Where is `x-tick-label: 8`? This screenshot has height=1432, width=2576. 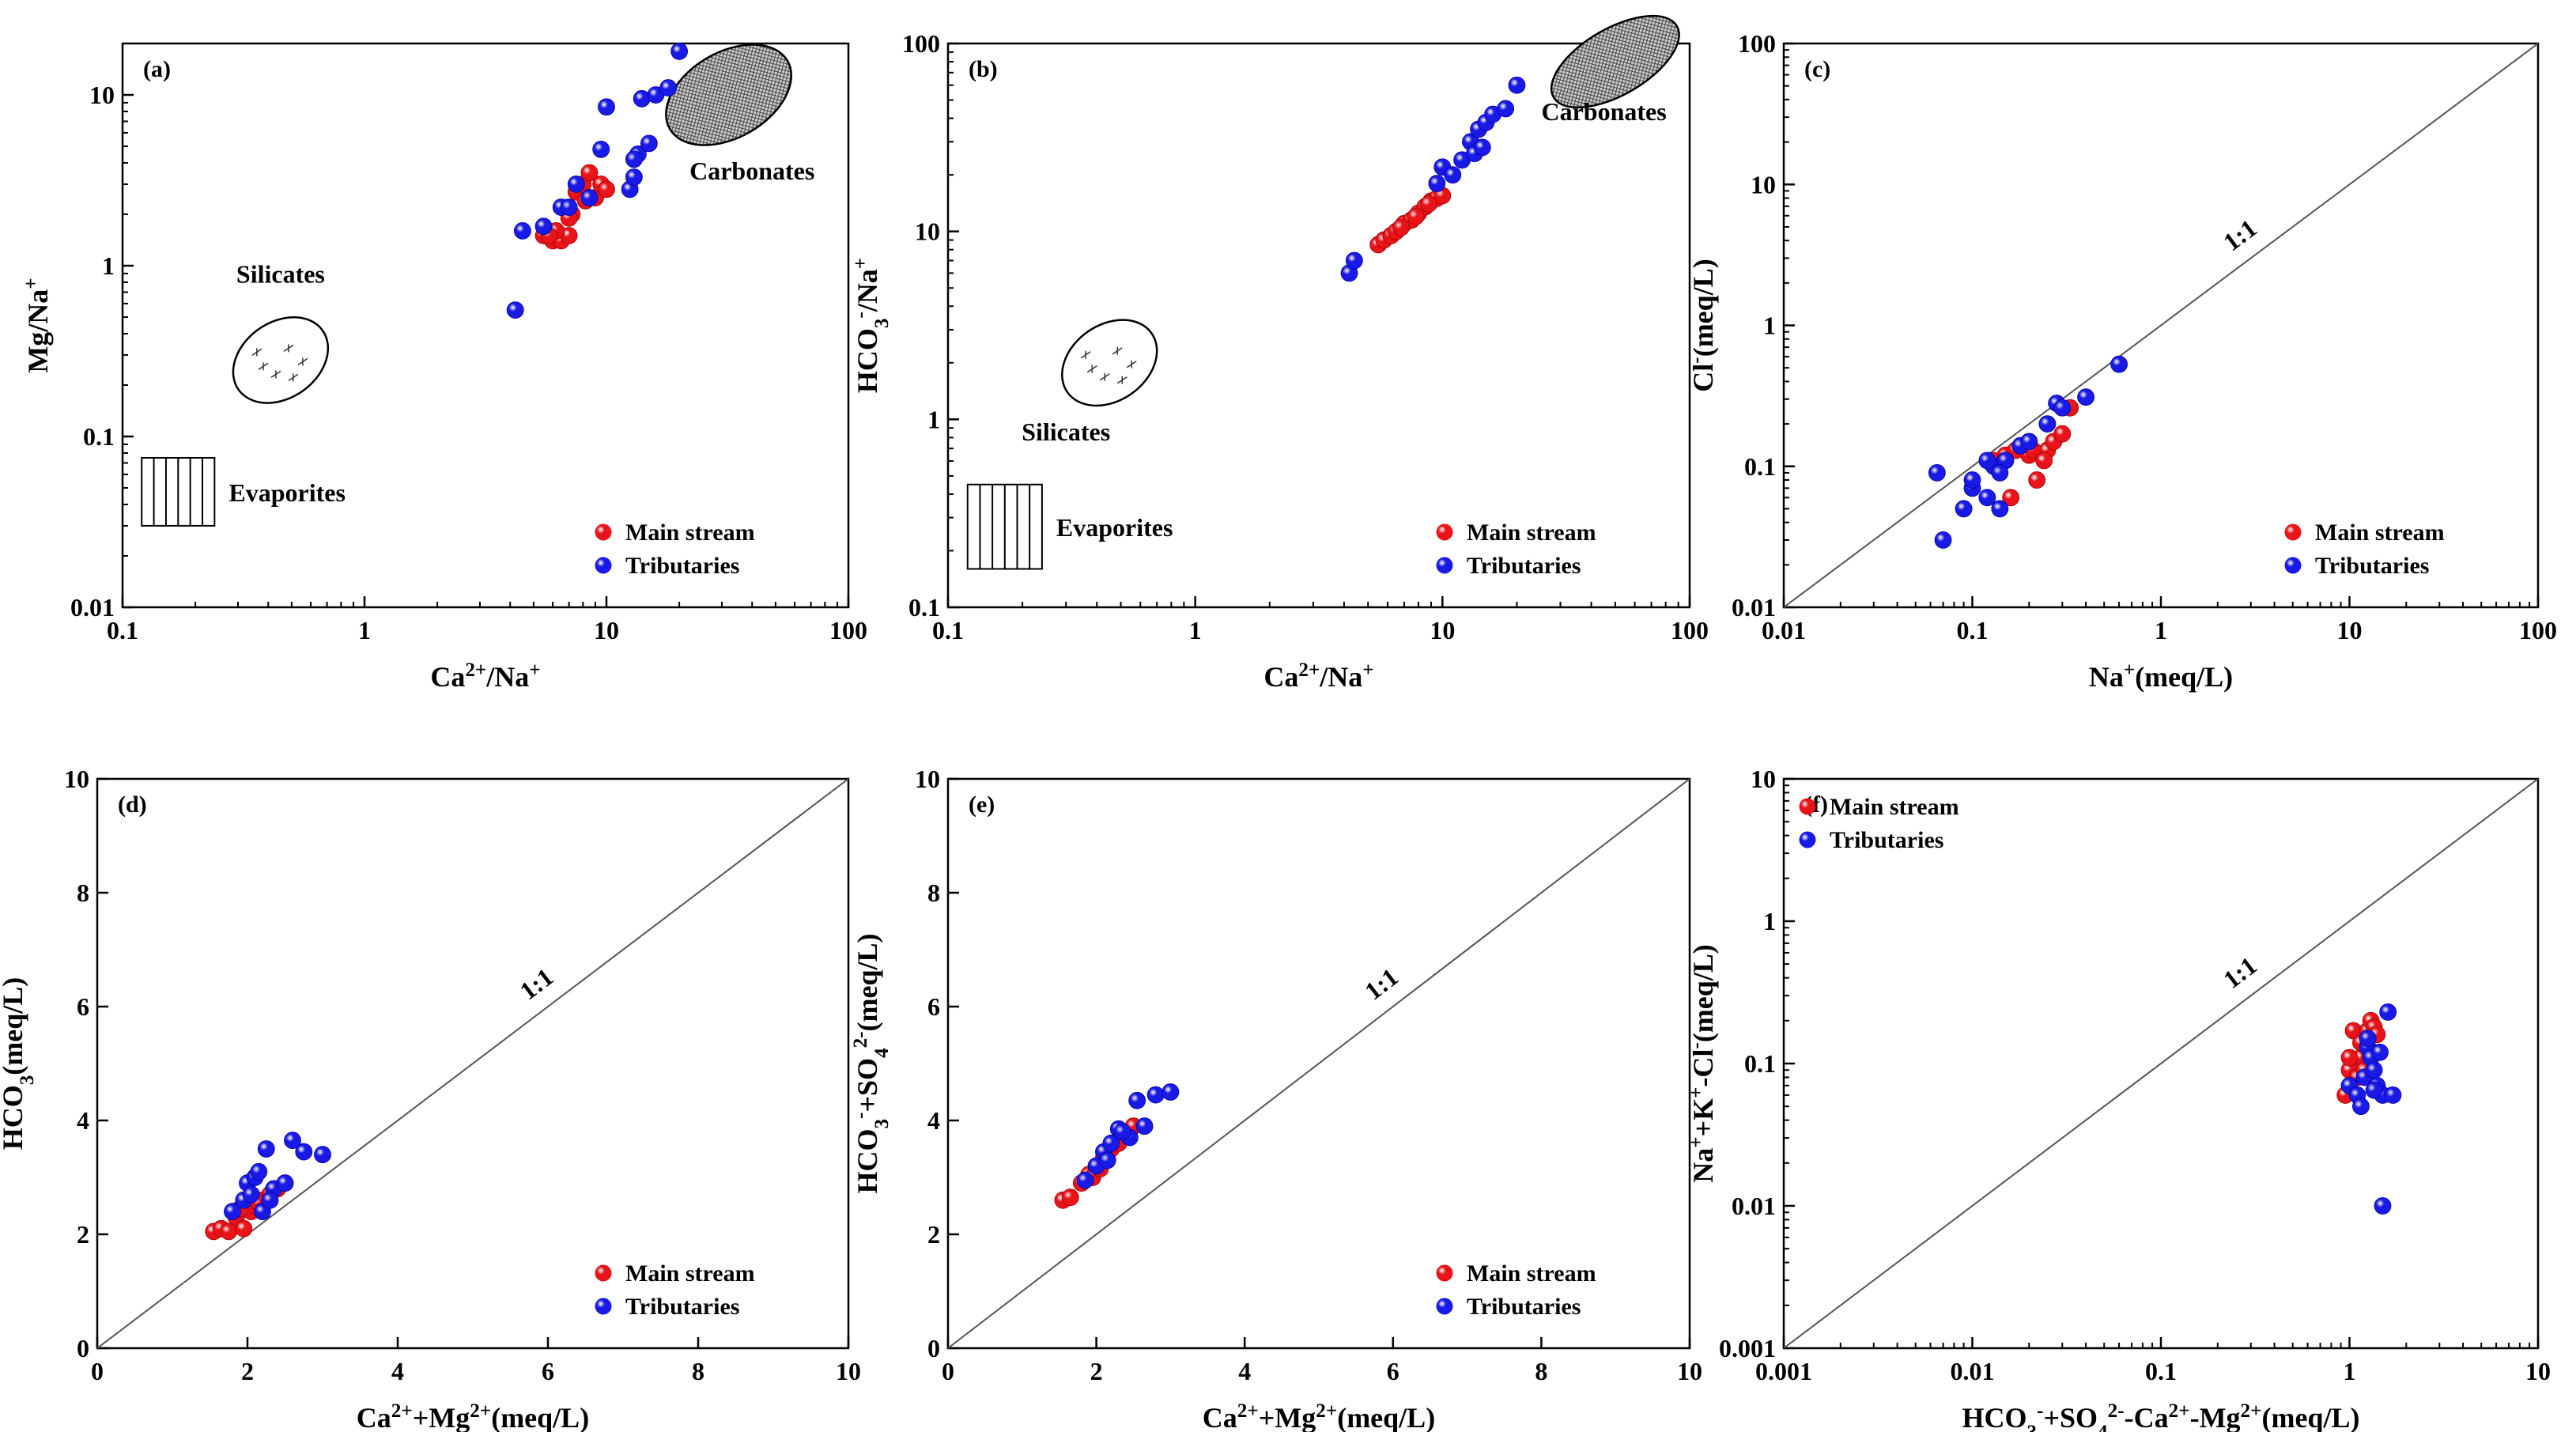 x-tick-label: 8 is located at coordinates (698, 1371).